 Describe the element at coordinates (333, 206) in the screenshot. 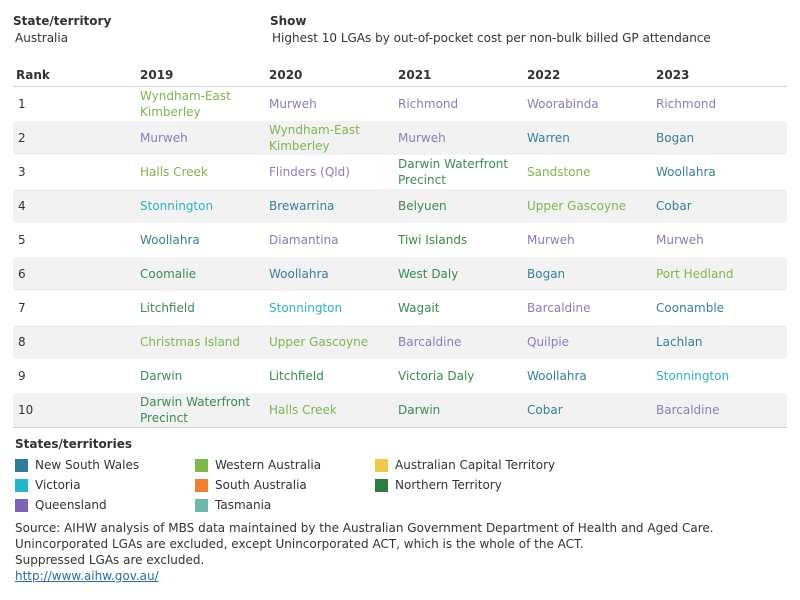

I see `lga-cell: Brewarrina` at that location.